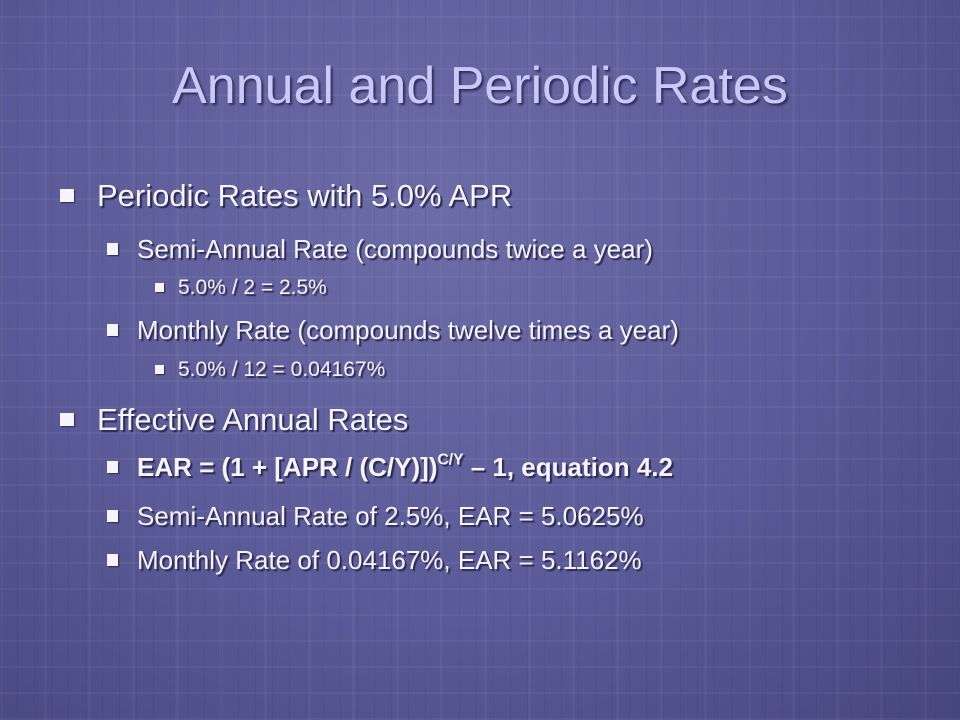 The width and height of the screenshot is (960, 720). What do you see at coordinates (450, 460) in the screenshot?
I see `ear-formula-exponent: C/Y` at bounding box center [450, 460].